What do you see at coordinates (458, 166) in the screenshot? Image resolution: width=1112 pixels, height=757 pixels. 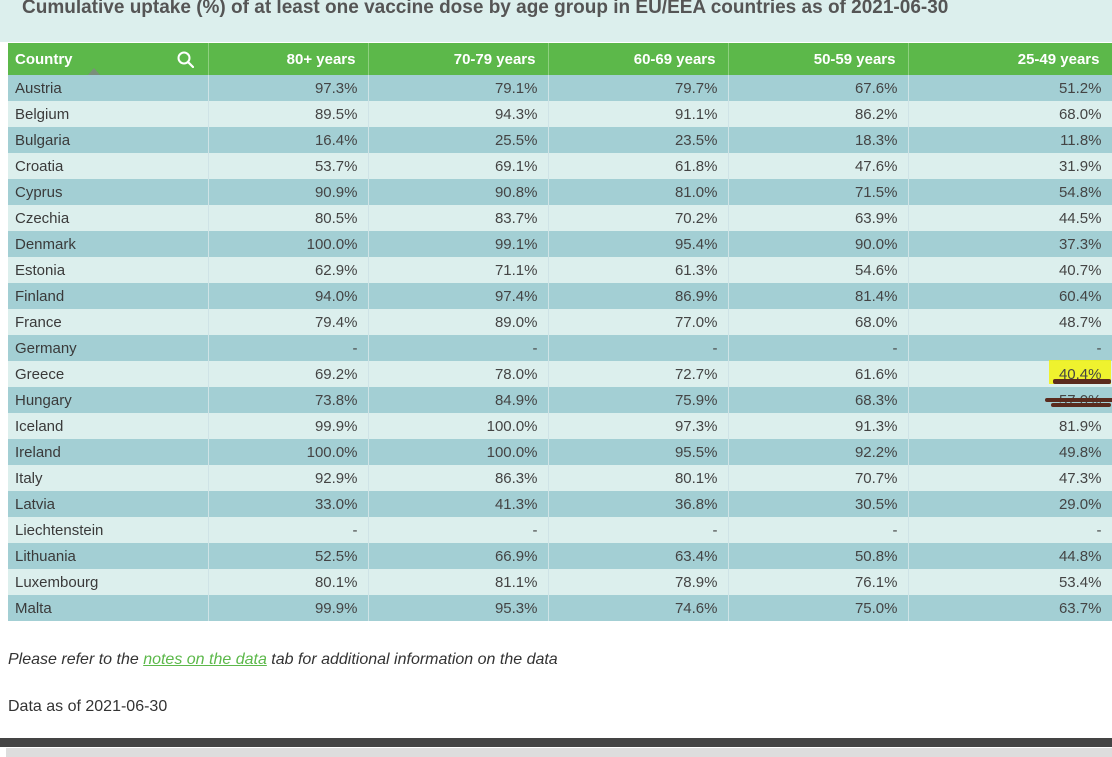 I see `value-cell: 69.1%` at bounding box center [458, 166].